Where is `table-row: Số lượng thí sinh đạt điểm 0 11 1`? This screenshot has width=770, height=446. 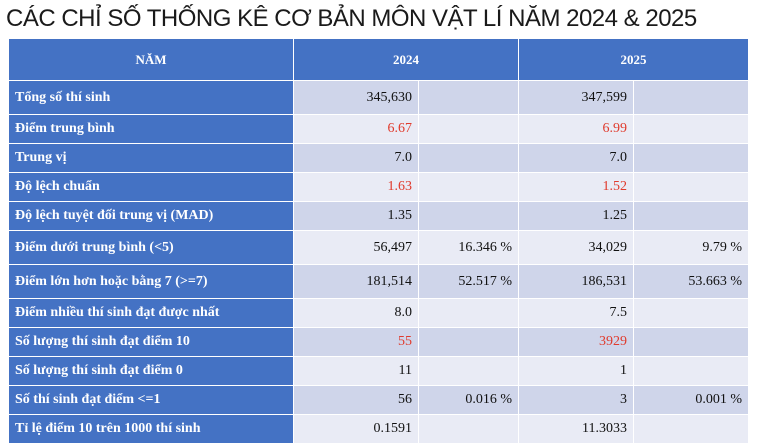
table-row: Số lượng thí sinh đạt điểm 0 11 1 is located at coordinates (378, 371).